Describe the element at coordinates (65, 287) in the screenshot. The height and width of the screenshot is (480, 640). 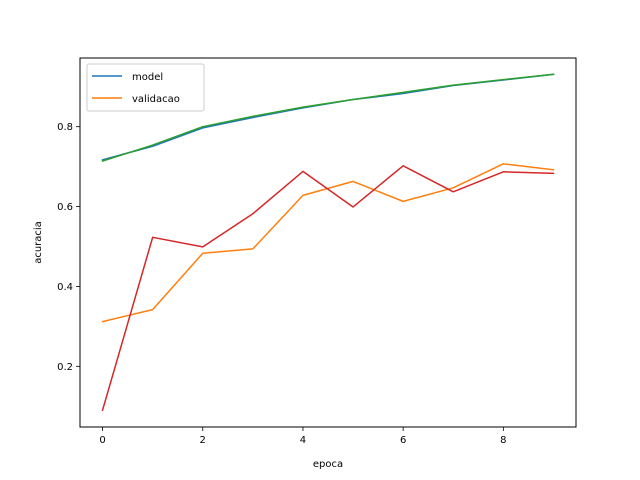
I see `y-tick-label: 0.4` at that location.